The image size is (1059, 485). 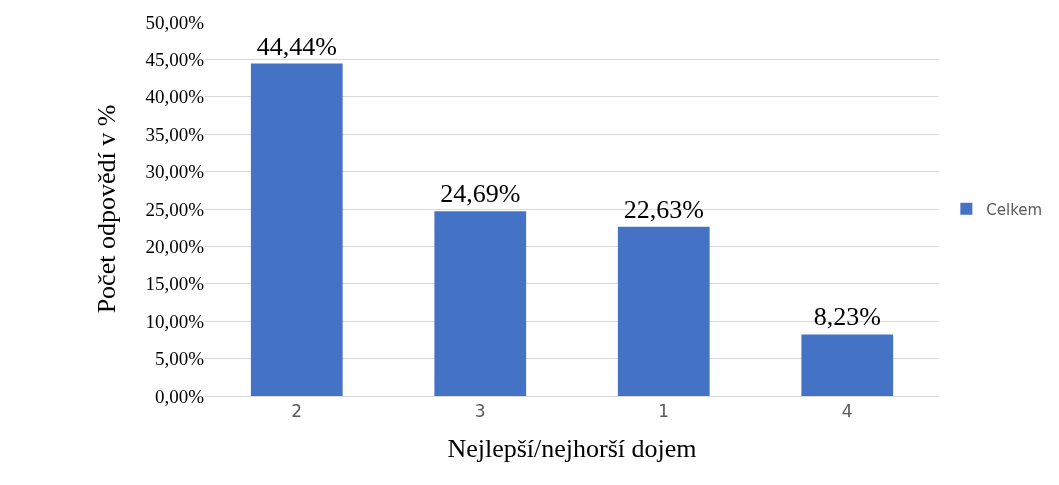 I want to click on y-tick-label: 50,00%, so click(x=175, y=22).